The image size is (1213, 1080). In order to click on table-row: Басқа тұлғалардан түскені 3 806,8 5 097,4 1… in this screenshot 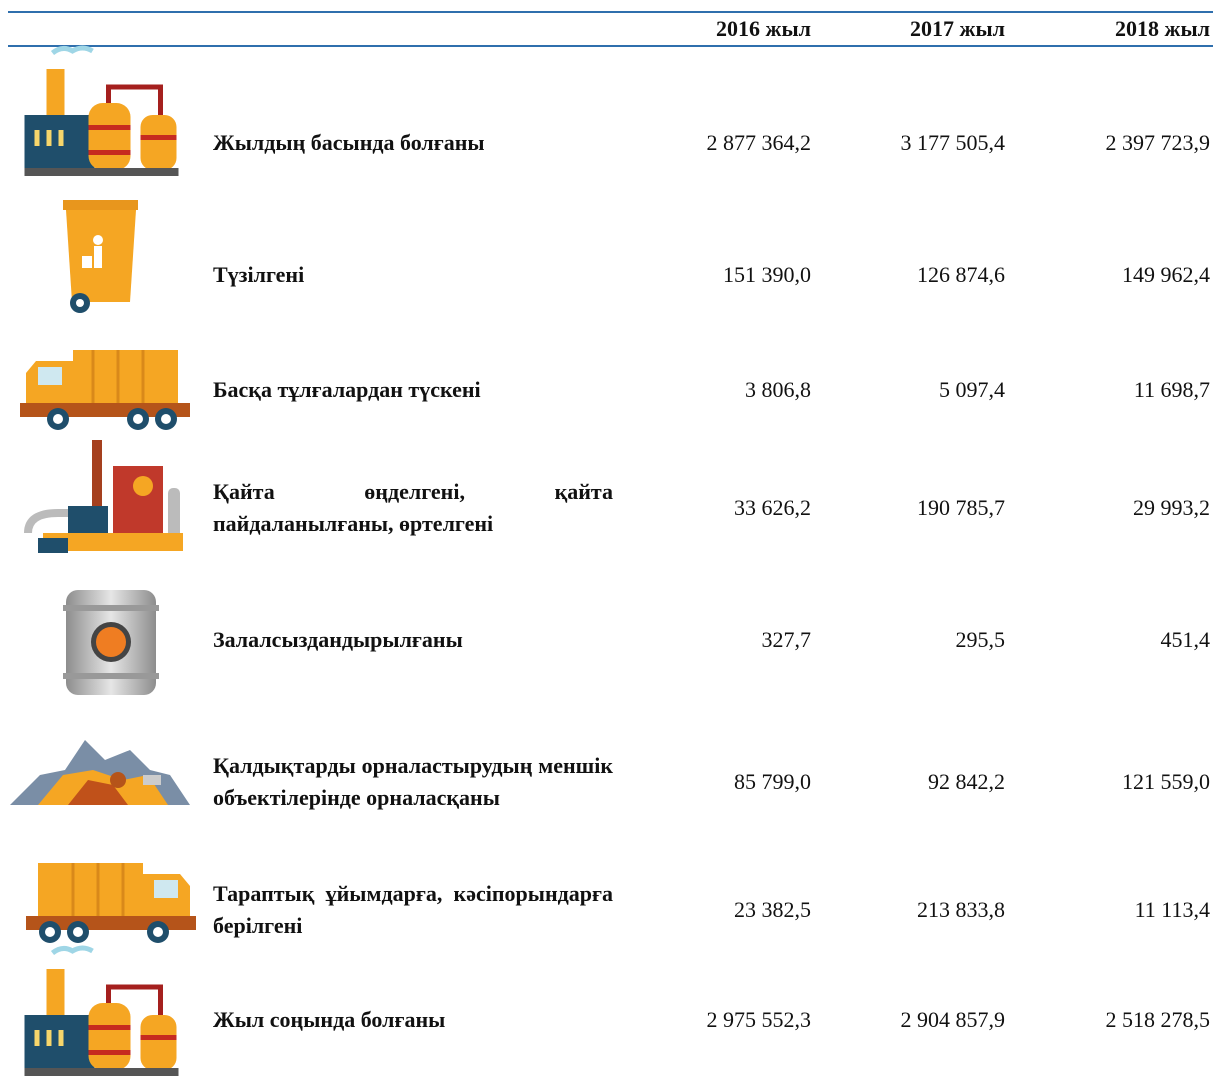, I will do `click(606, 390)`.